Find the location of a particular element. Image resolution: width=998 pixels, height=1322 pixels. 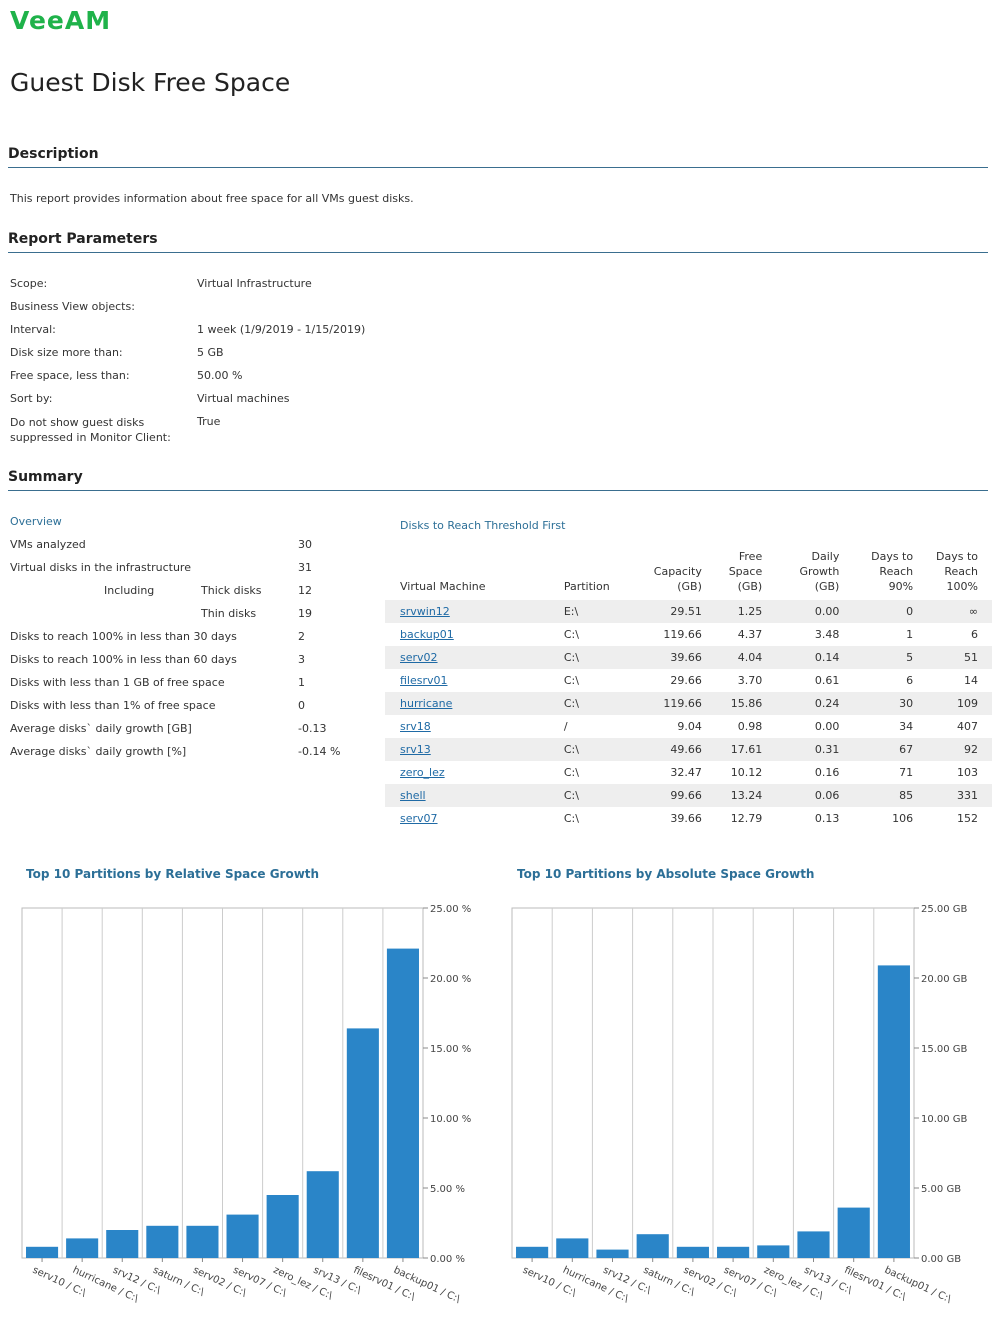

description-heading: Description is located at coordinates (498, 157).